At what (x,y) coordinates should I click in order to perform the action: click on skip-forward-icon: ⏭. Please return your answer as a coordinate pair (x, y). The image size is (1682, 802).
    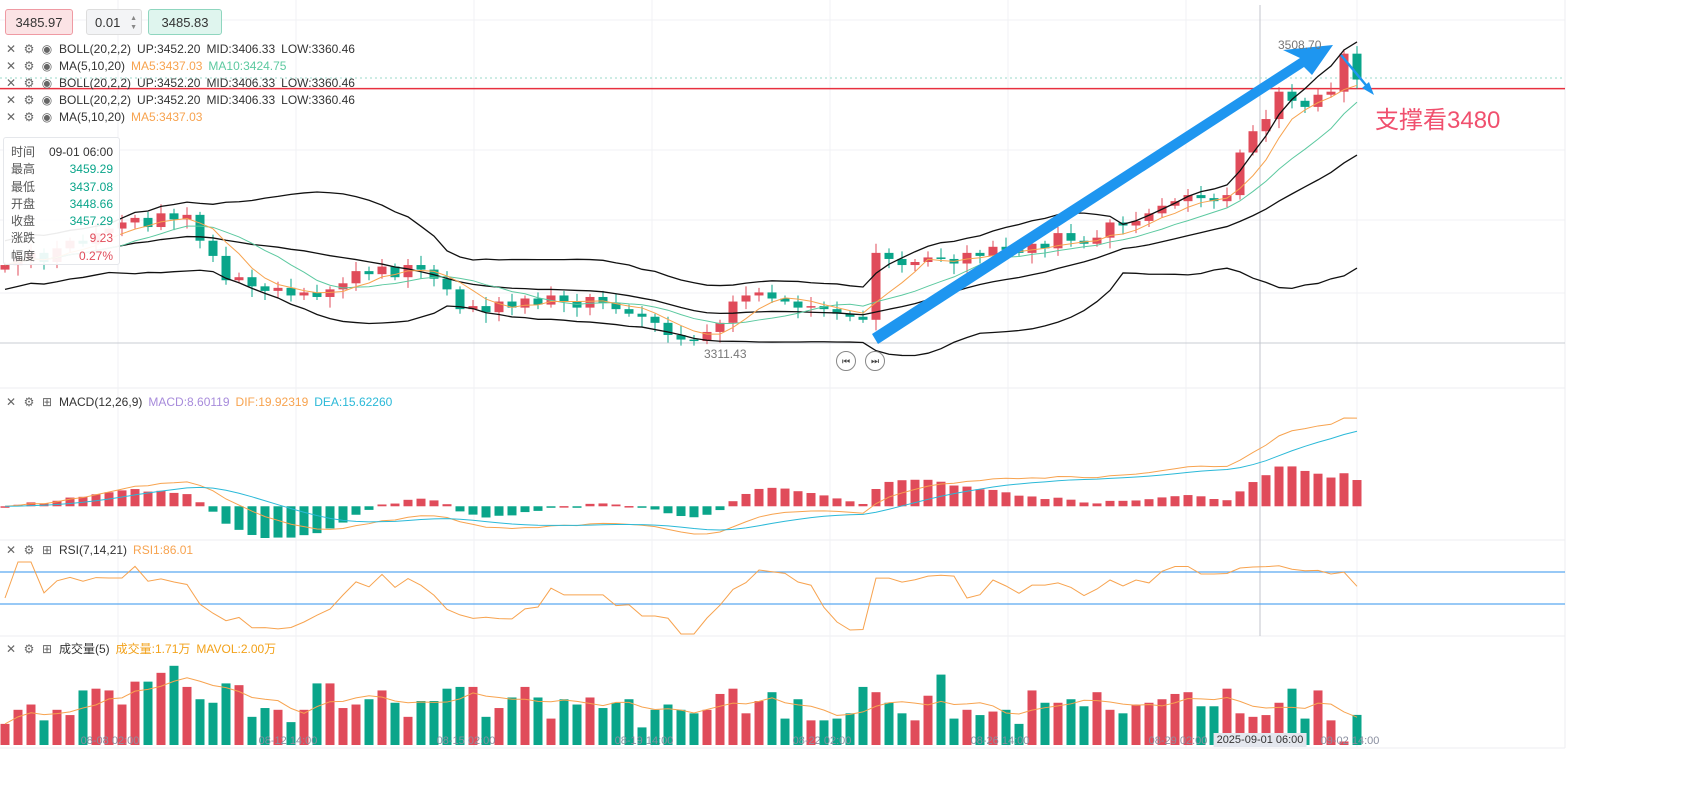
    Looking at the image, I should click on (875, 361).